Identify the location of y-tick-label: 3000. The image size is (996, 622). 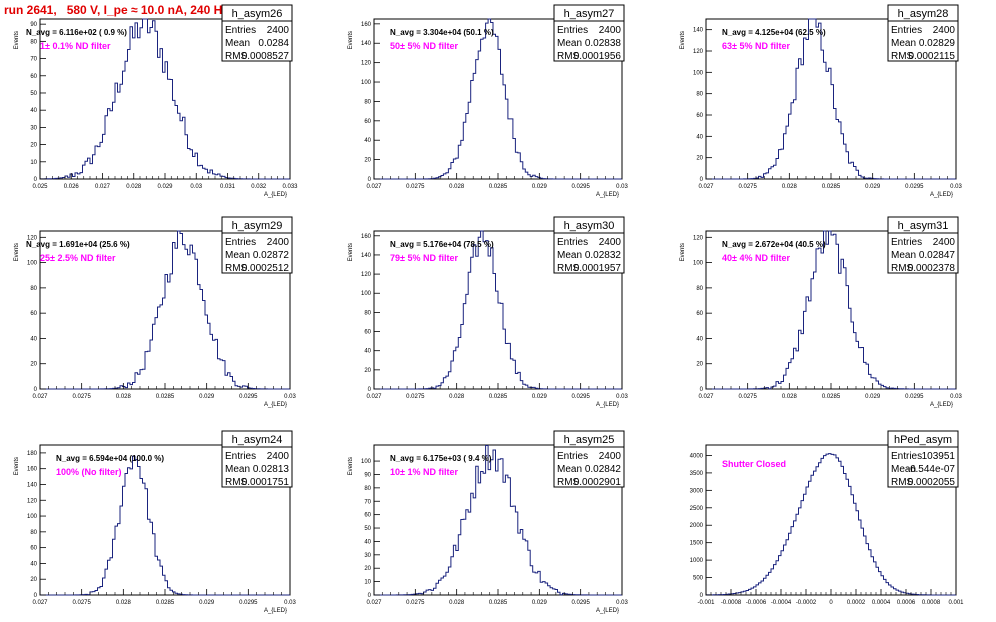
(697, 491).